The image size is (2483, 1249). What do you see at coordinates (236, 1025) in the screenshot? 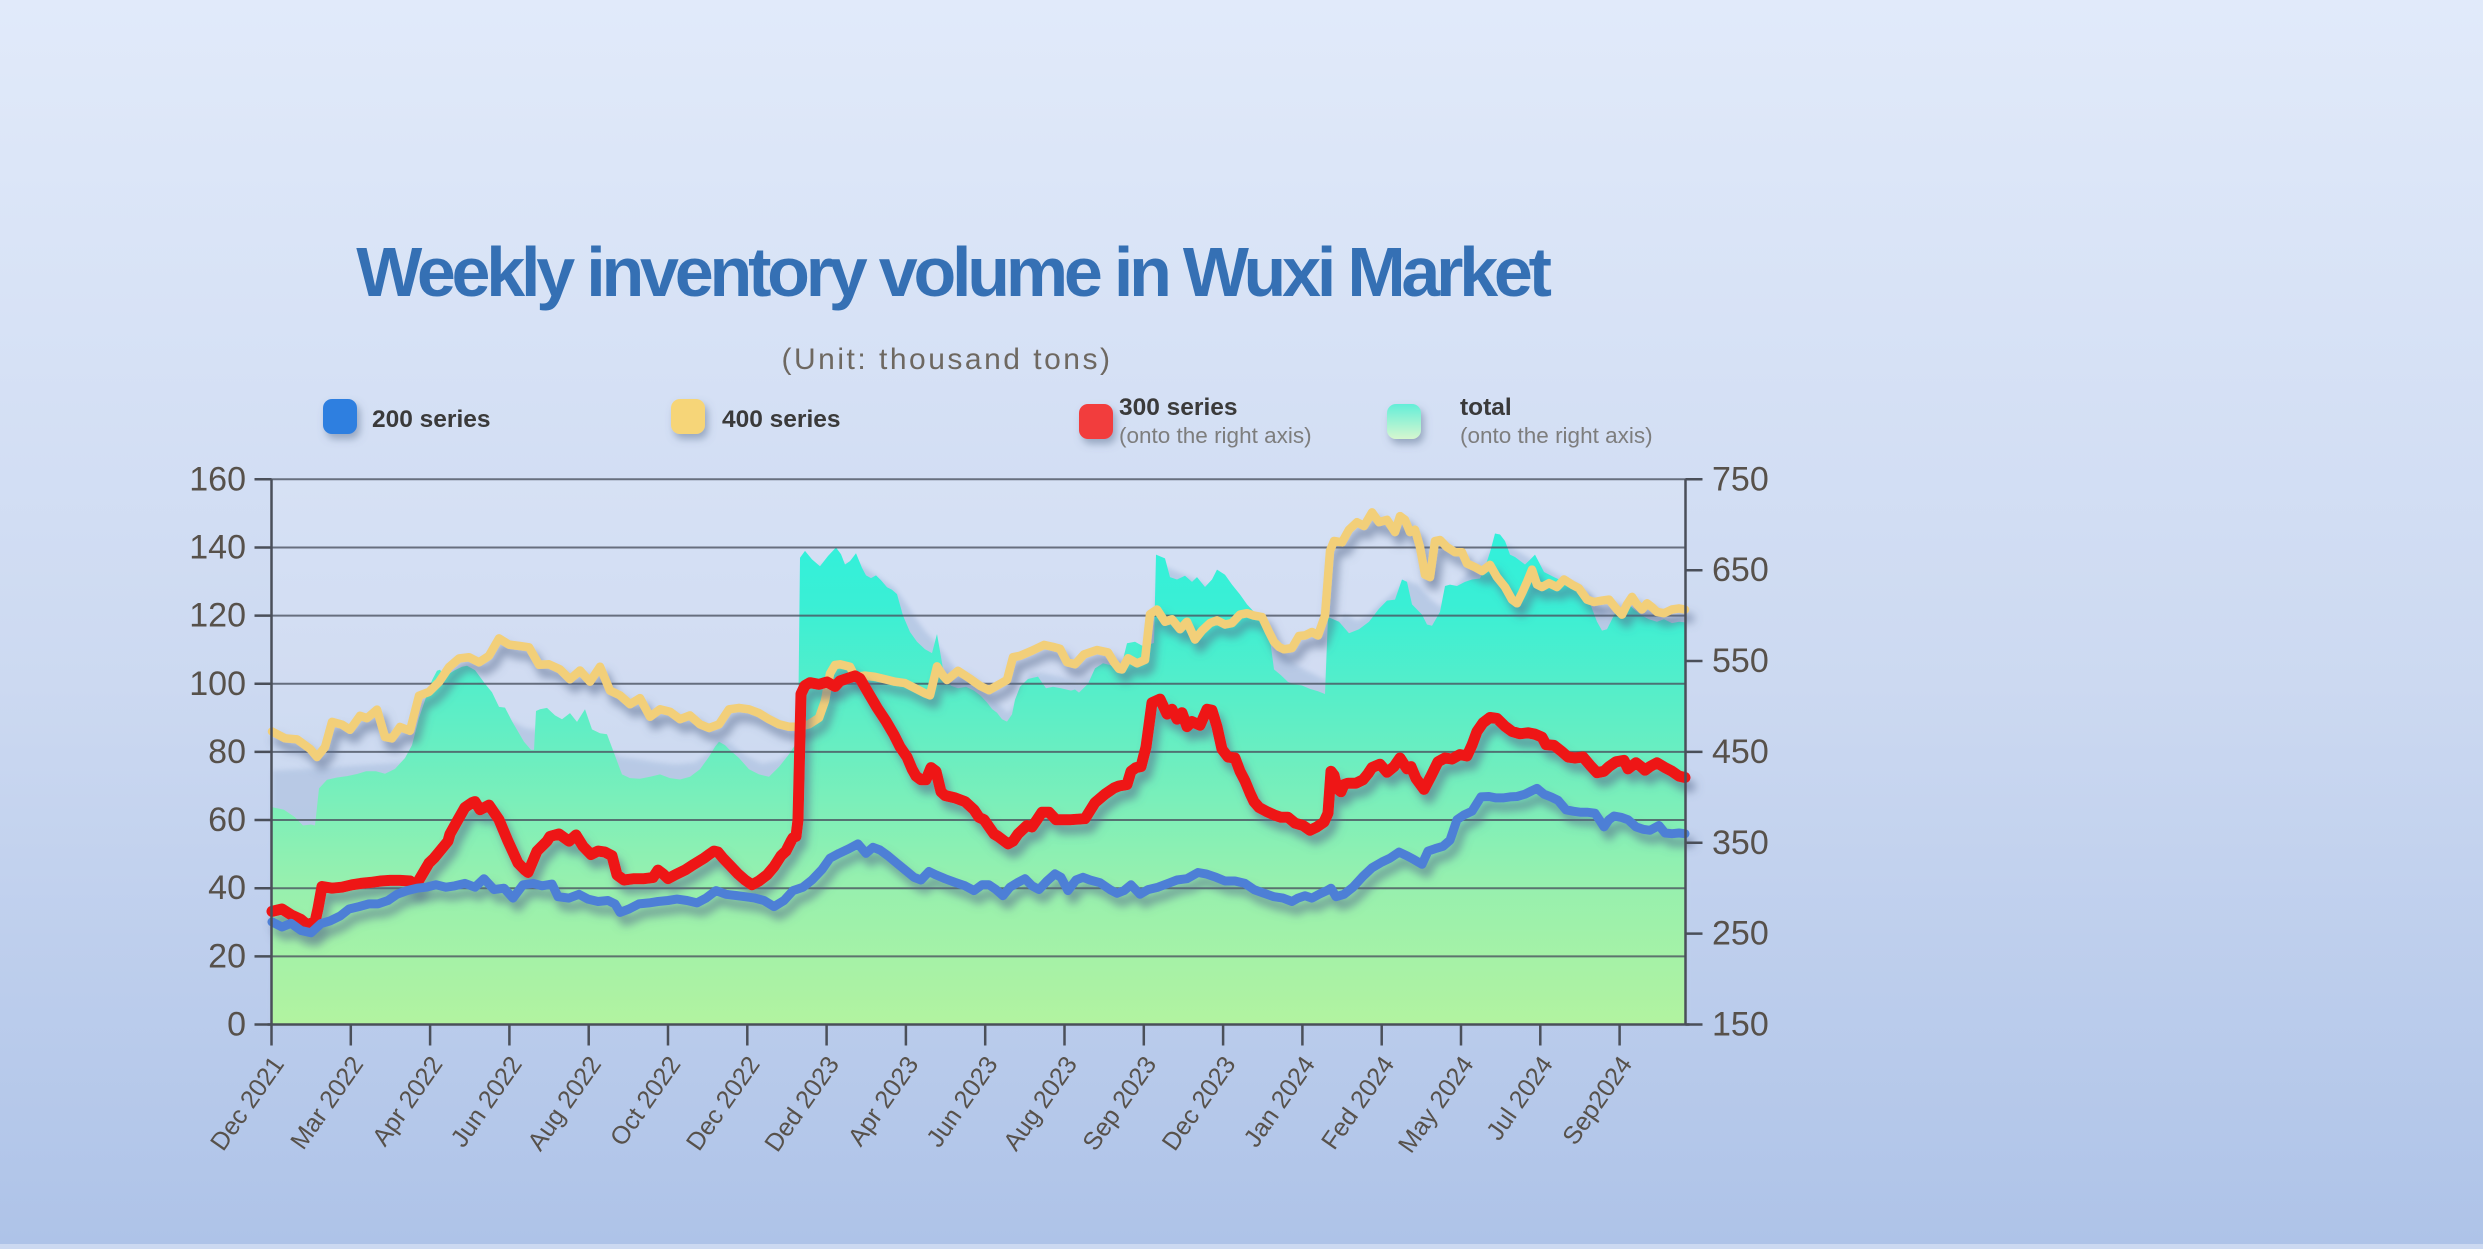
I see `svg-text: 0` at bounding box center [236, 1025].